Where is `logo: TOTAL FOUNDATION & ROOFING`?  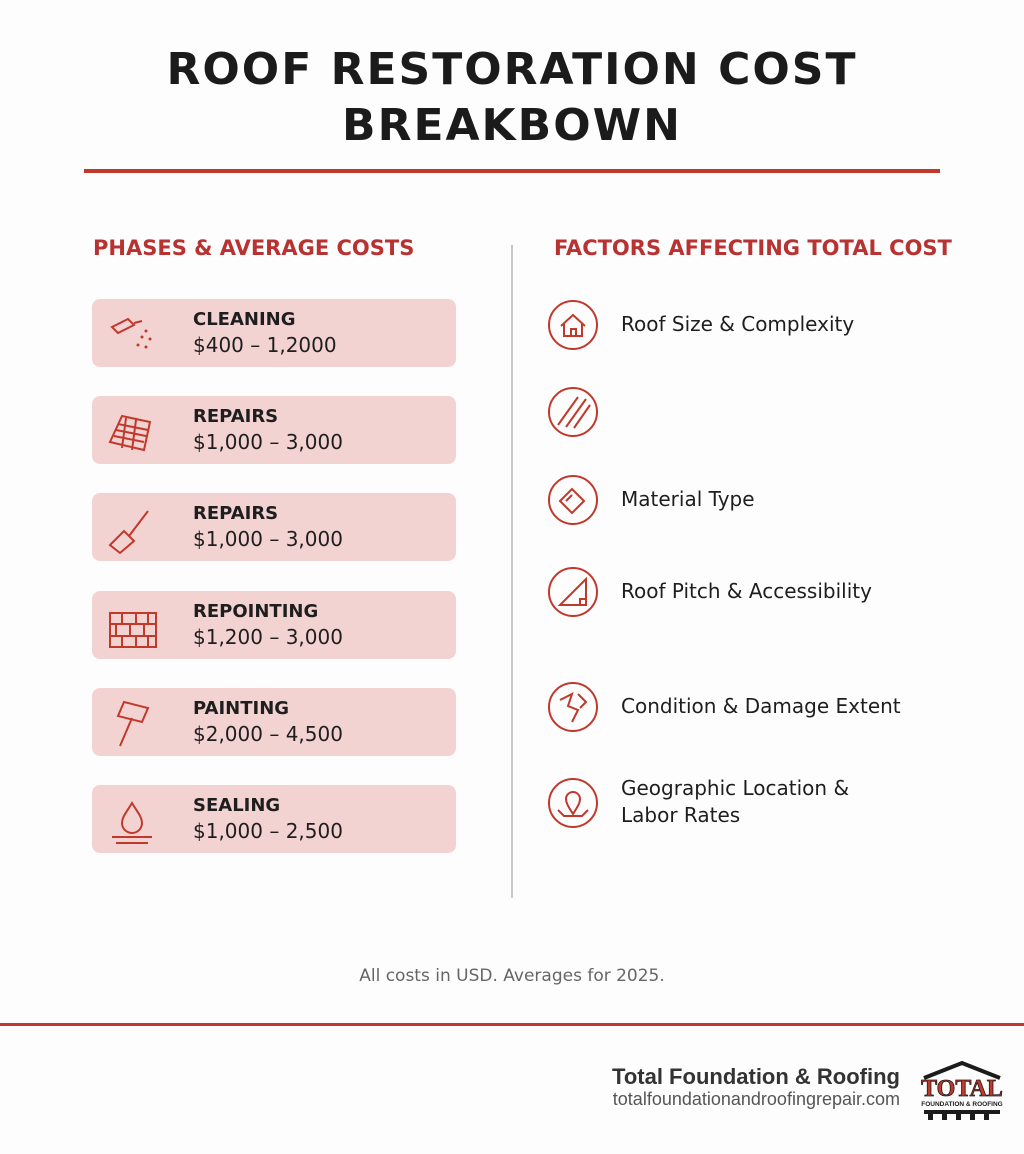
logo: TOTAL FOUNDATION & ROOFING is located at coordinates (962, 1090).